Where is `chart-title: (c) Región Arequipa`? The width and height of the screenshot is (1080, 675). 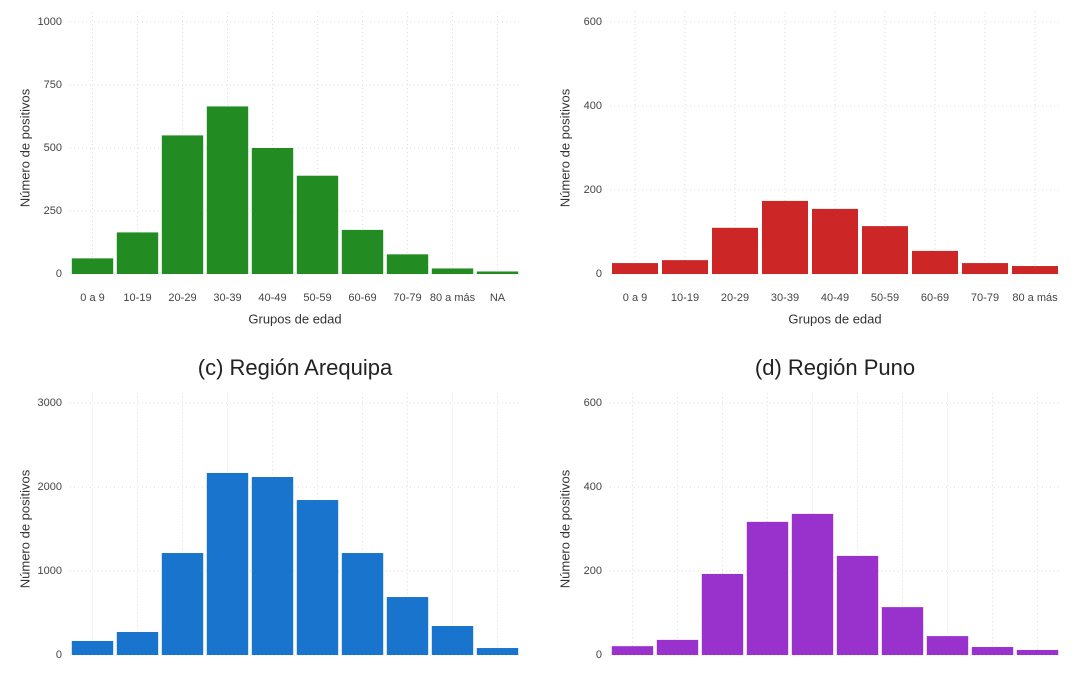
chart-title: (c) Región Arequipa is located at coordinates (295, 367).